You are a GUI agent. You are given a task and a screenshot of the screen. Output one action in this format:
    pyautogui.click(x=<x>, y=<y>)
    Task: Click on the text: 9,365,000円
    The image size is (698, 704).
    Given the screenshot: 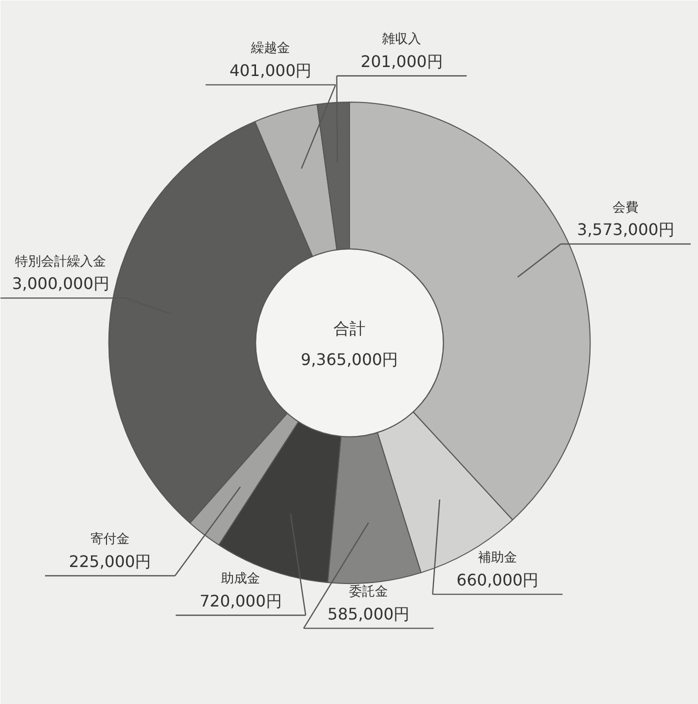 What is the action you would take?
    pyautogui.click(x=349, y=360)
    